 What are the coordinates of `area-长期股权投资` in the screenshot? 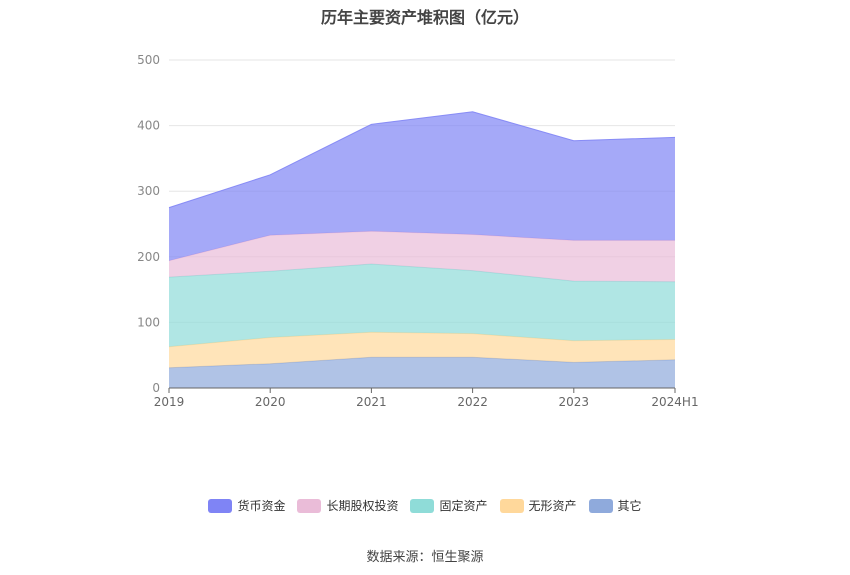 It's located at (422, 256).